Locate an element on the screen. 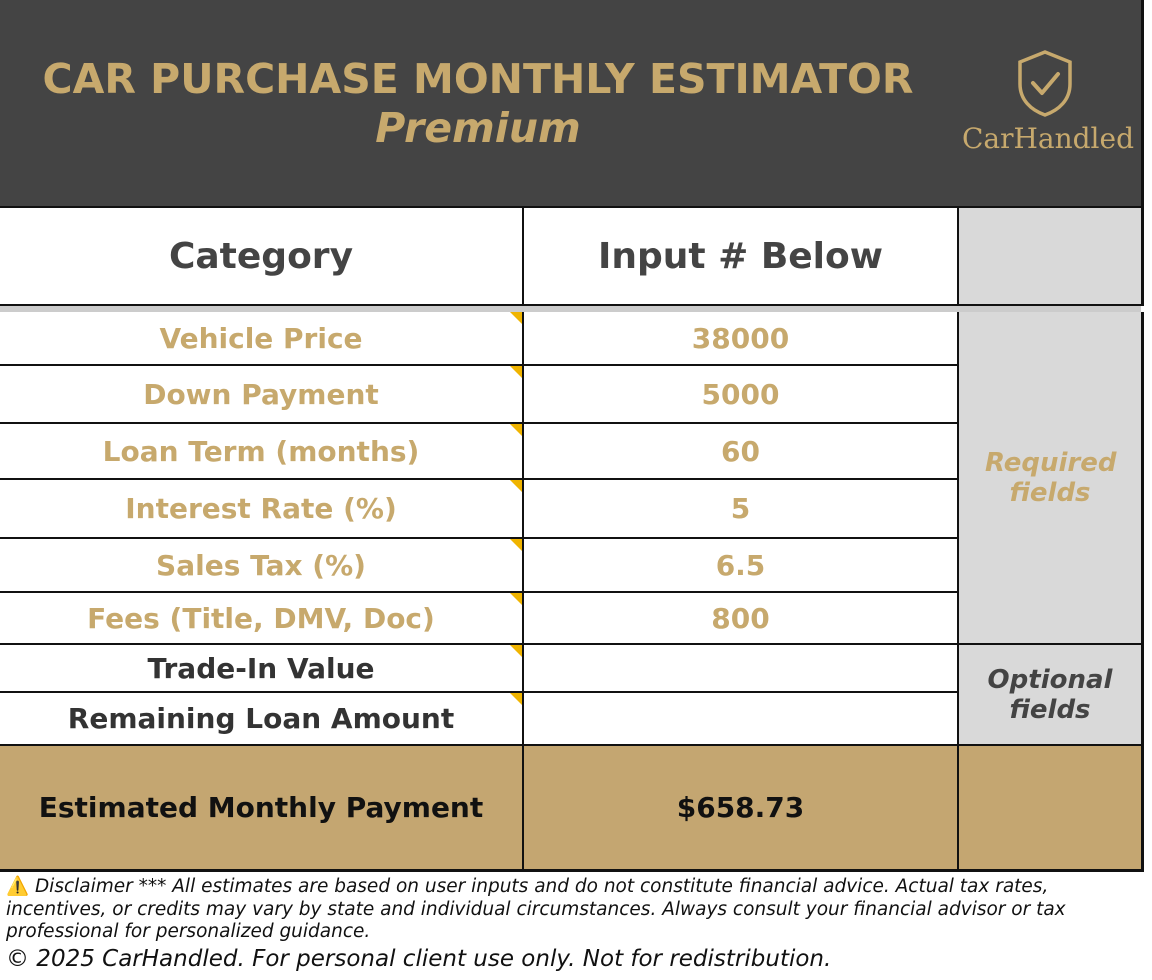  required-fields-note: Required fields is located at coordinates (1050, 478).